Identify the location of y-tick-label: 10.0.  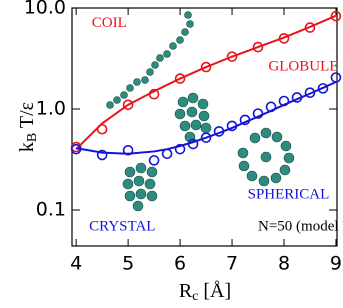
(45, 9).